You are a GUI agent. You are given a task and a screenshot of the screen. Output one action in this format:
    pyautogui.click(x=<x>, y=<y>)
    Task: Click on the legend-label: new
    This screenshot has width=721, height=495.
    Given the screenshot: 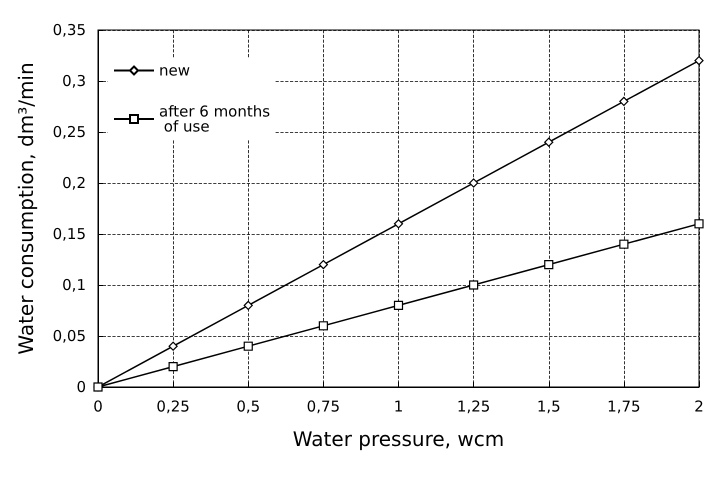 What is the action you would take?
    pyautogui.click(x=174, y=71)
    